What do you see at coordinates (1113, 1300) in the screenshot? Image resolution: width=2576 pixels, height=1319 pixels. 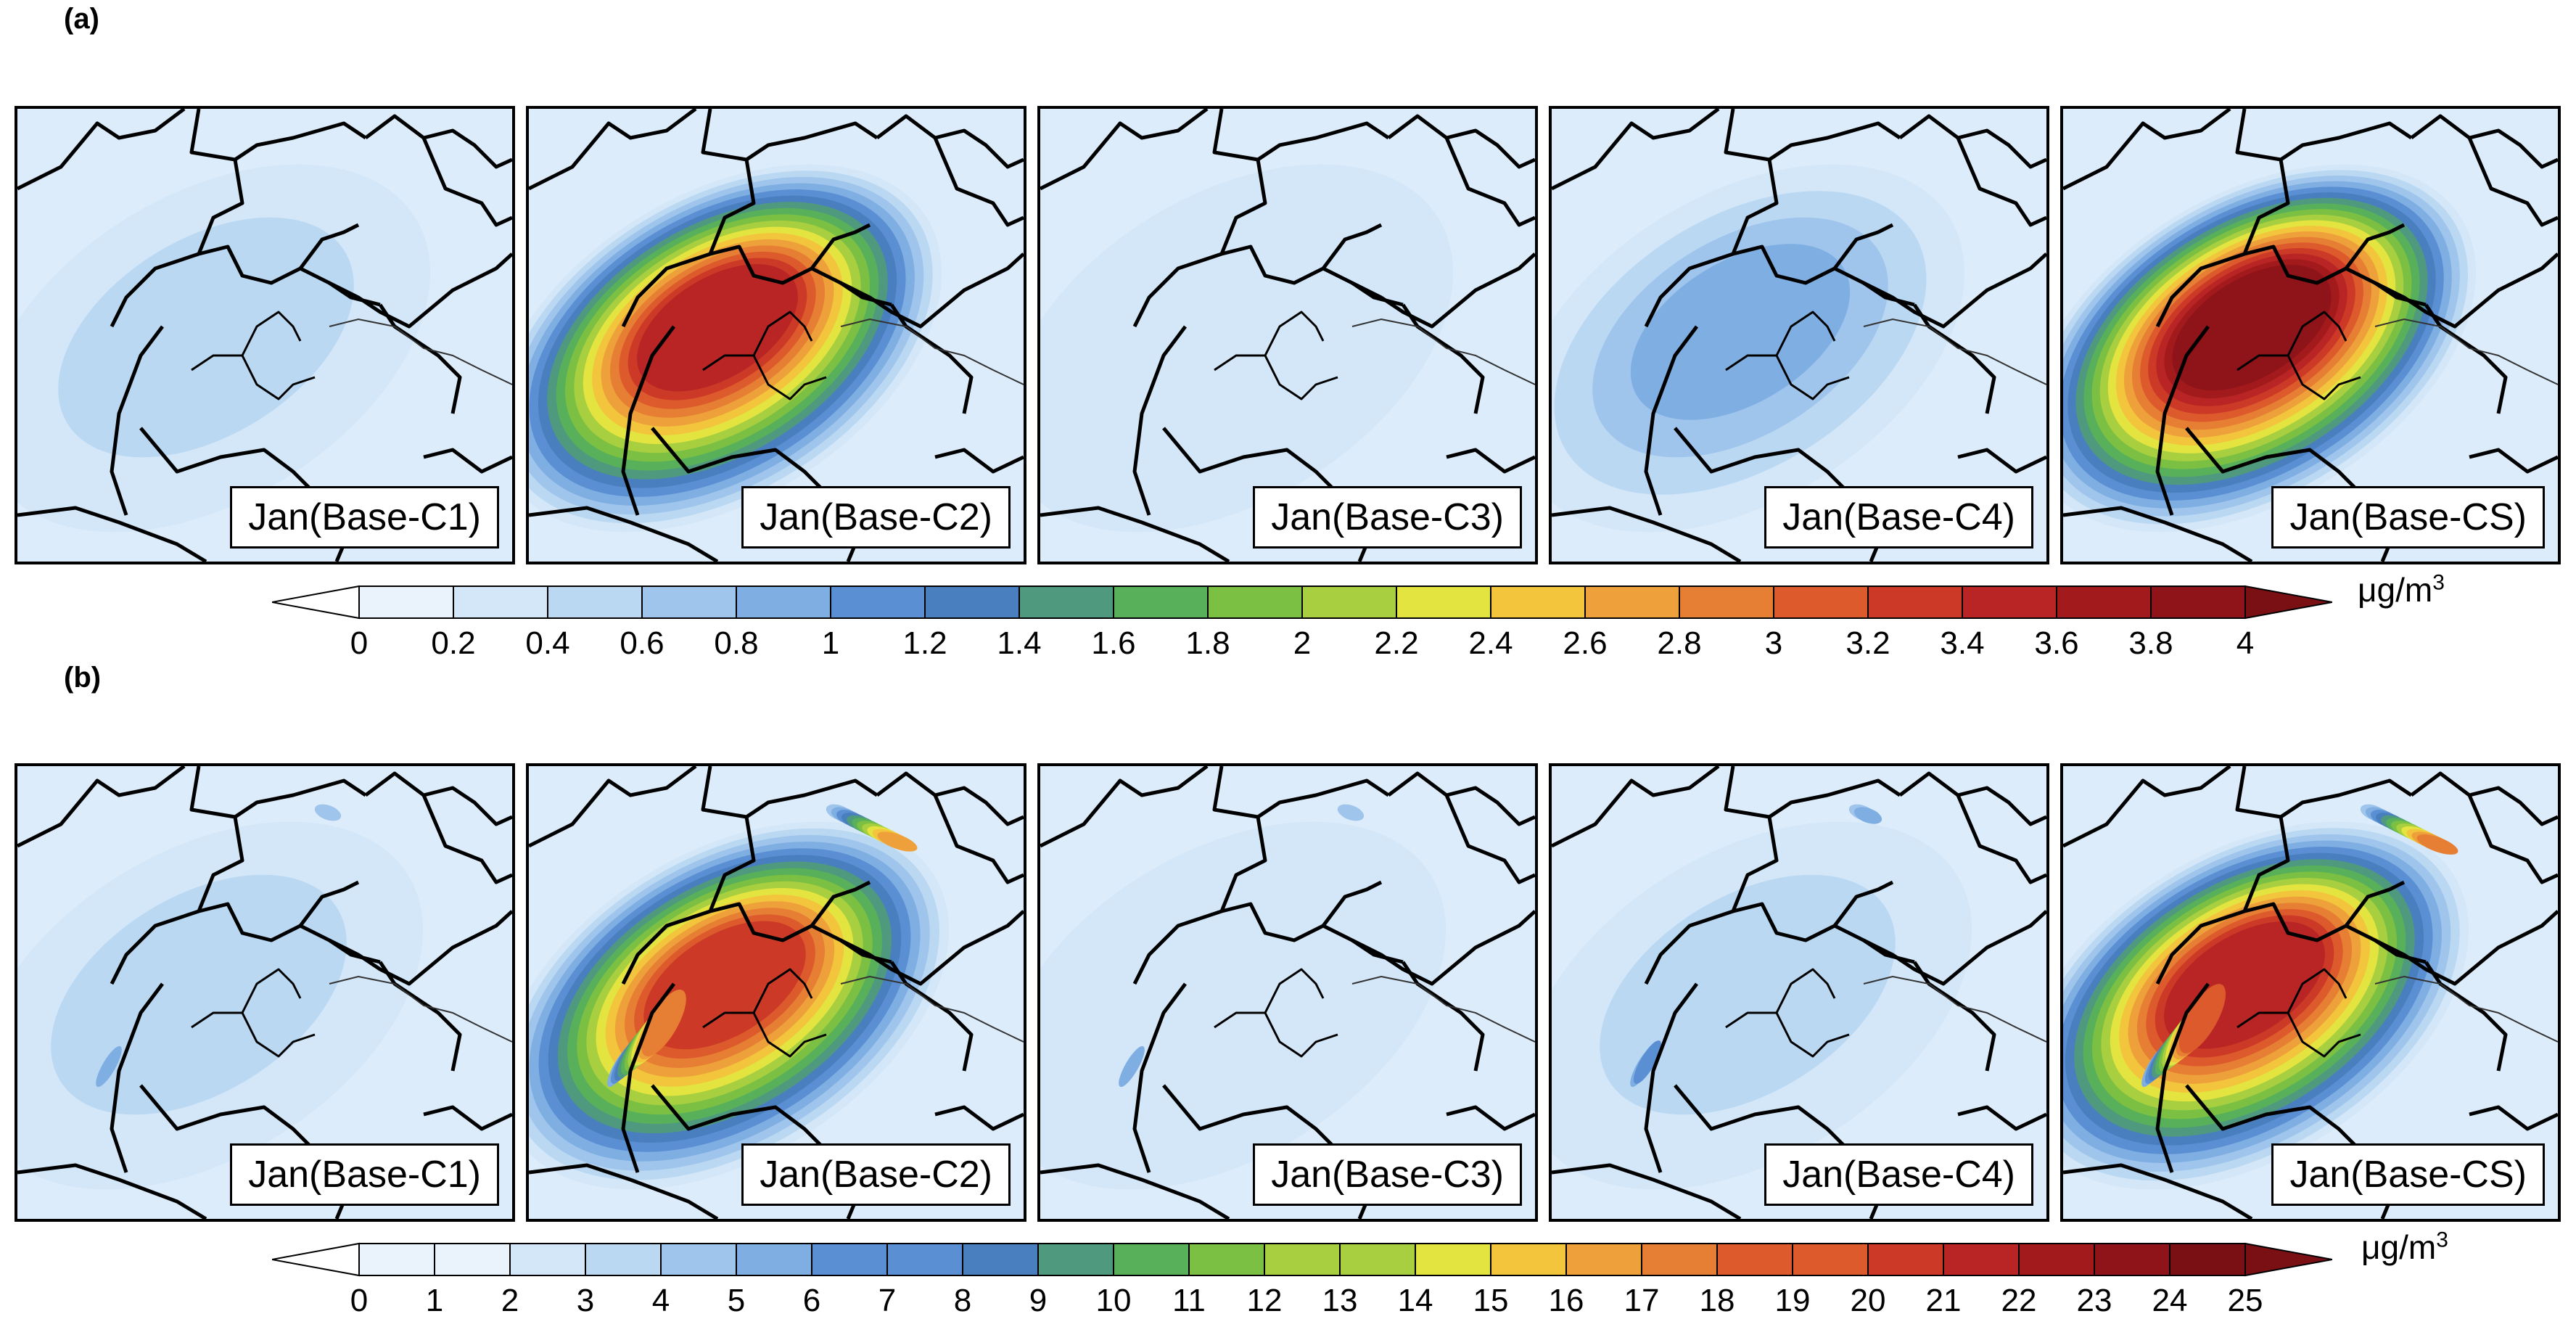 I see `colorbar-tick-label: 10` at bounding box center [1113, 1300].